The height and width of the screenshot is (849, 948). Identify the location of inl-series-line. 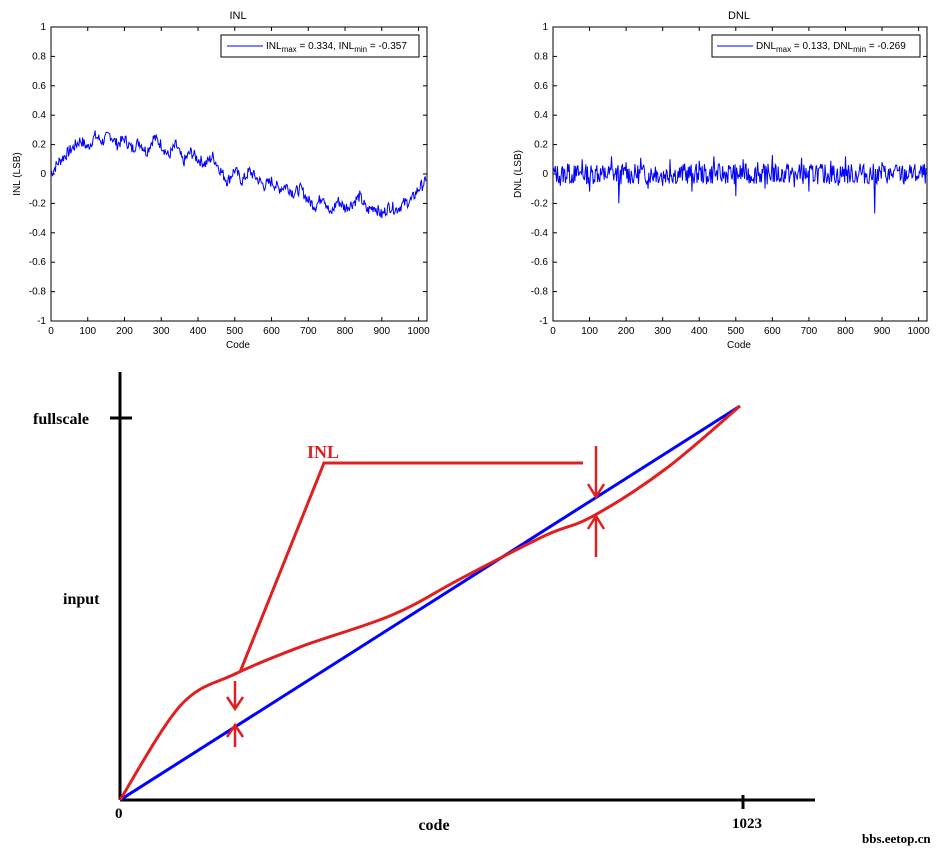
(238, 174).